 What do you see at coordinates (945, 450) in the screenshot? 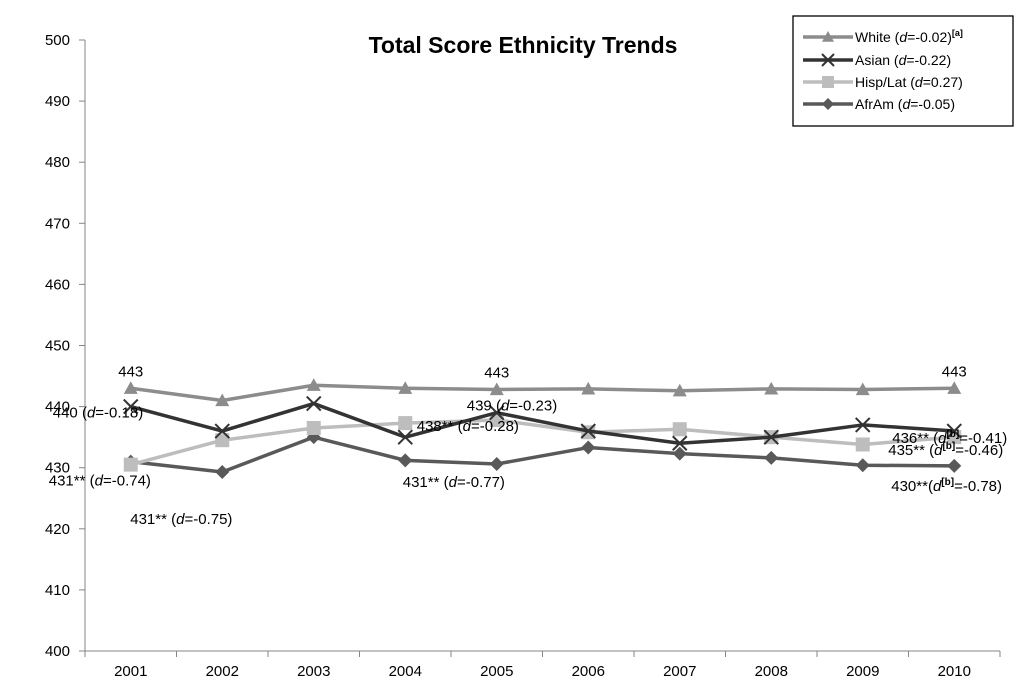
I see `data-label: 435** (d[b]=-0.46)` at bounding box center [945, 450].